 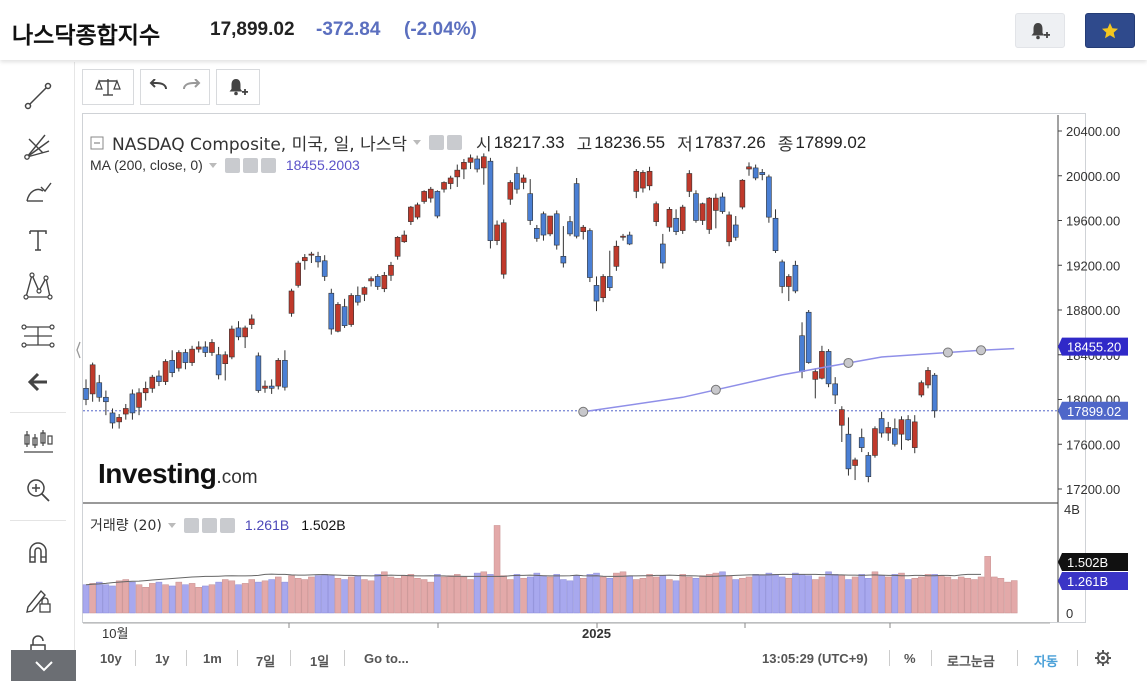 What do you see at coordinates (158, 87) in the screenshot?
I see `undo-button` at bounding box center [158, 87].